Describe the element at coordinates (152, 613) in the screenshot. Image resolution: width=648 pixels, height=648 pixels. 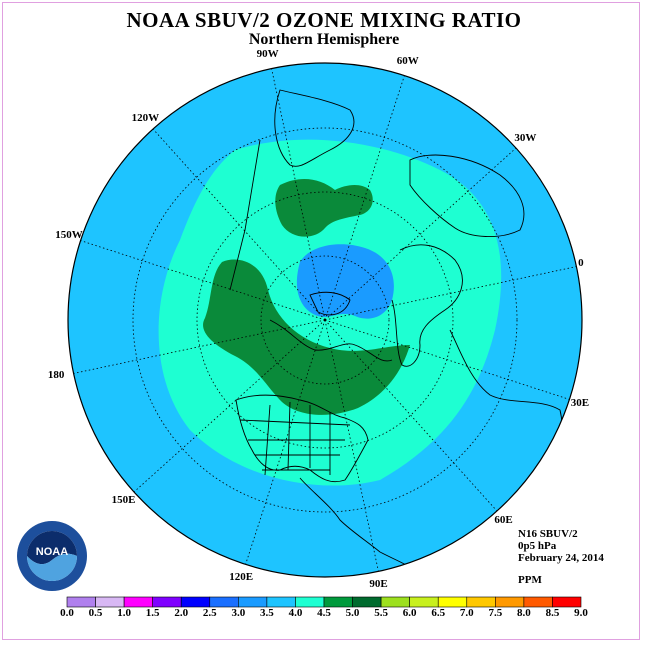
I see `colorbar-tick-label: 1.5` at that location.